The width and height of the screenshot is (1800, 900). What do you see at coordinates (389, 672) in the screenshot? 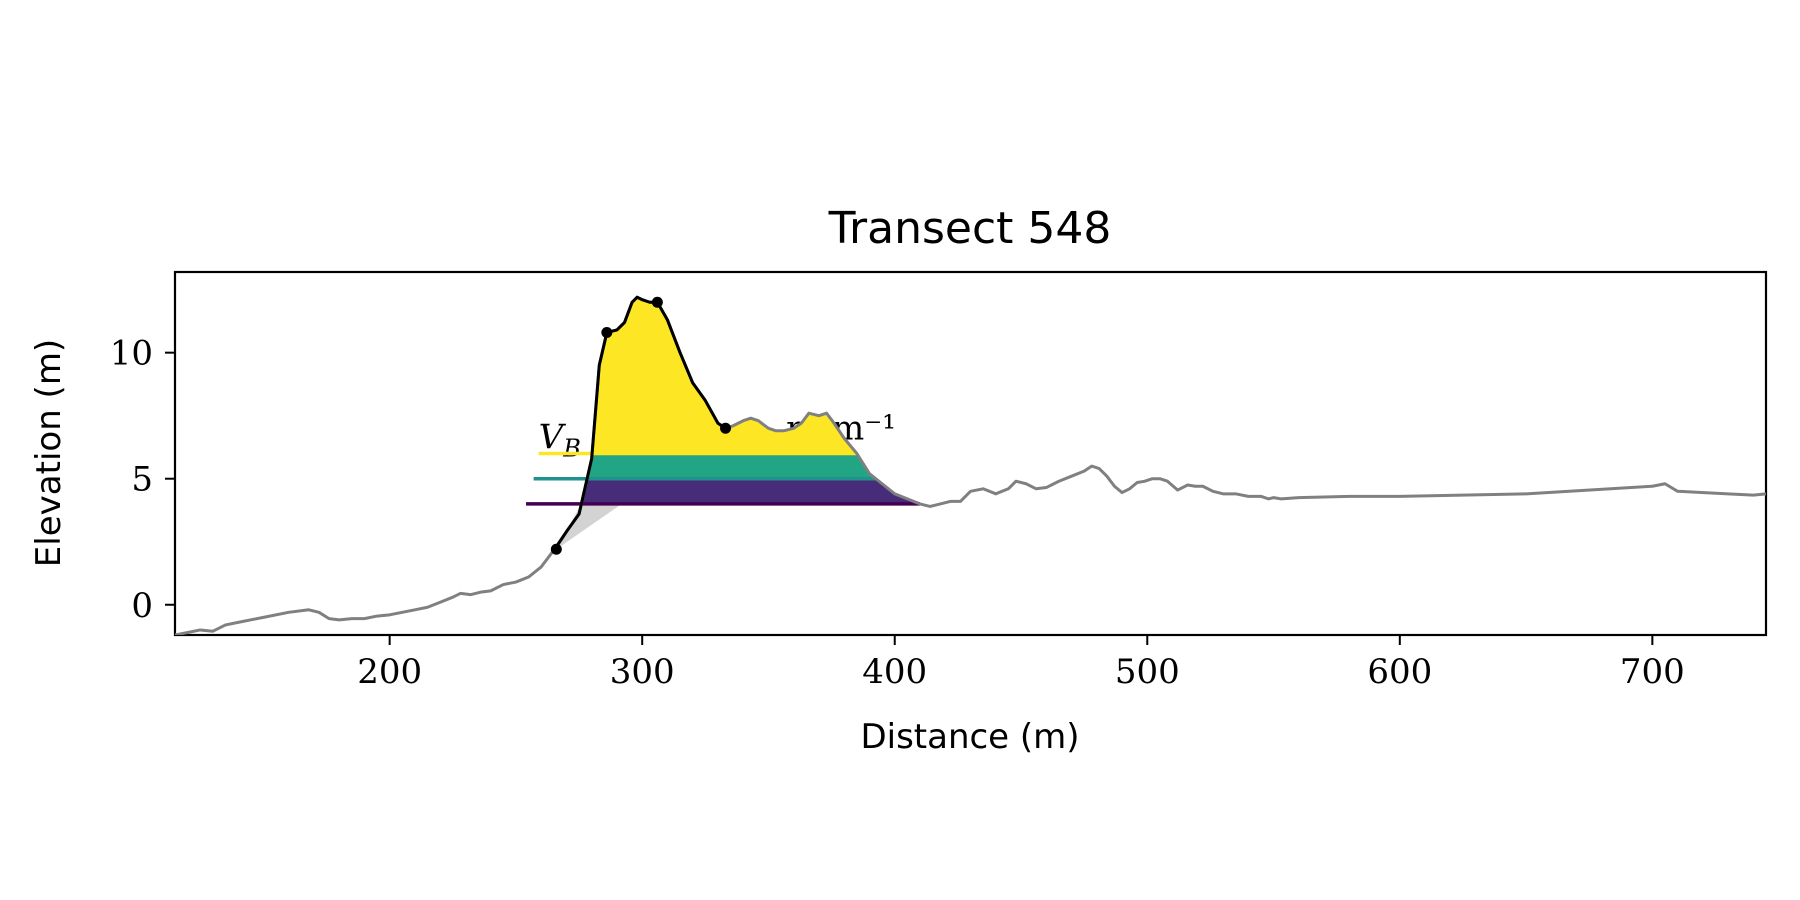
I see `x-tick-label-200: 200` at bounding box center [389, 672].